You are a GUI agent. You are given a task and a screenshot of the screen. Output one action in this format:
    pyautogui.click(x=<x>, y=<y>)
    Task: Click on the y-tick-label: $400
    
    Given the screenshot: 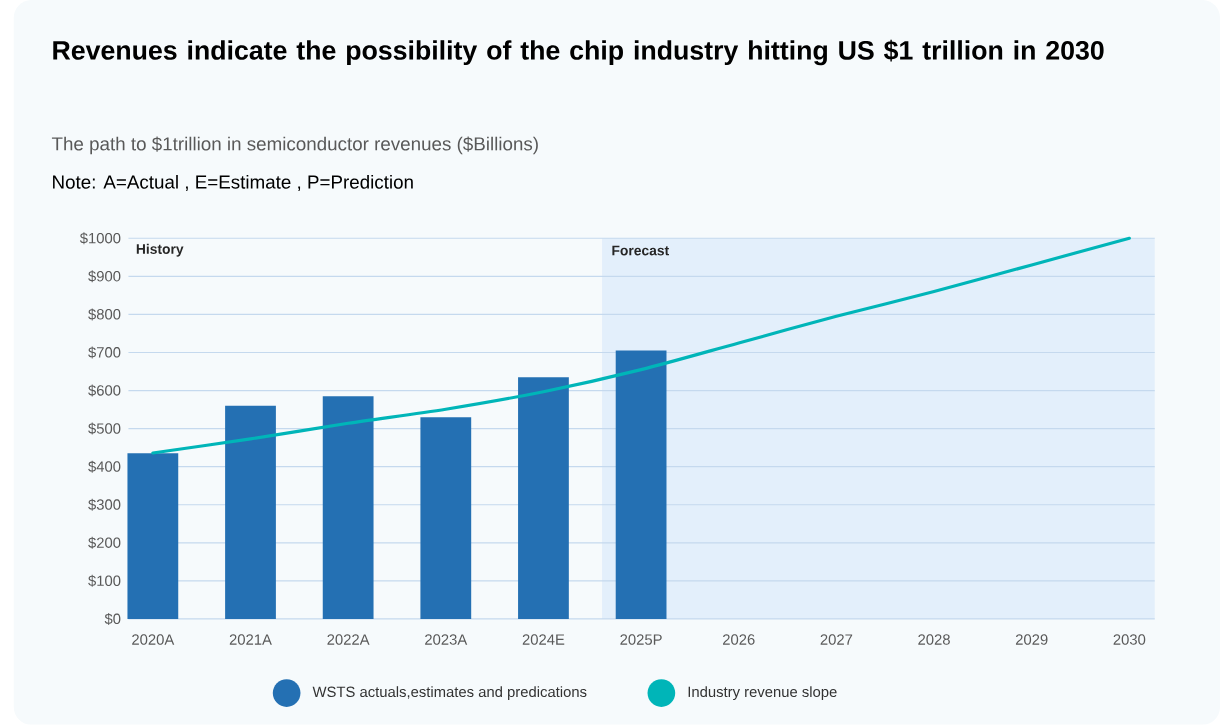 What is the action you would take?
    pyautogui.click(x=104, y=466)
    